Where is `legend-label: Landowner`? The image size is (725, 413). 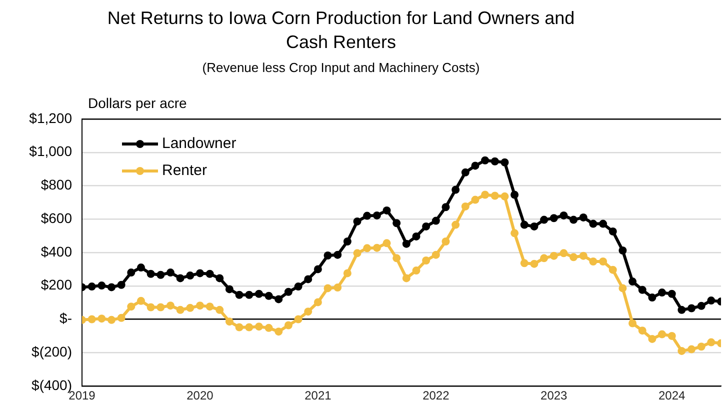 legend-label: Landowner is located at coordinates (199, 143).